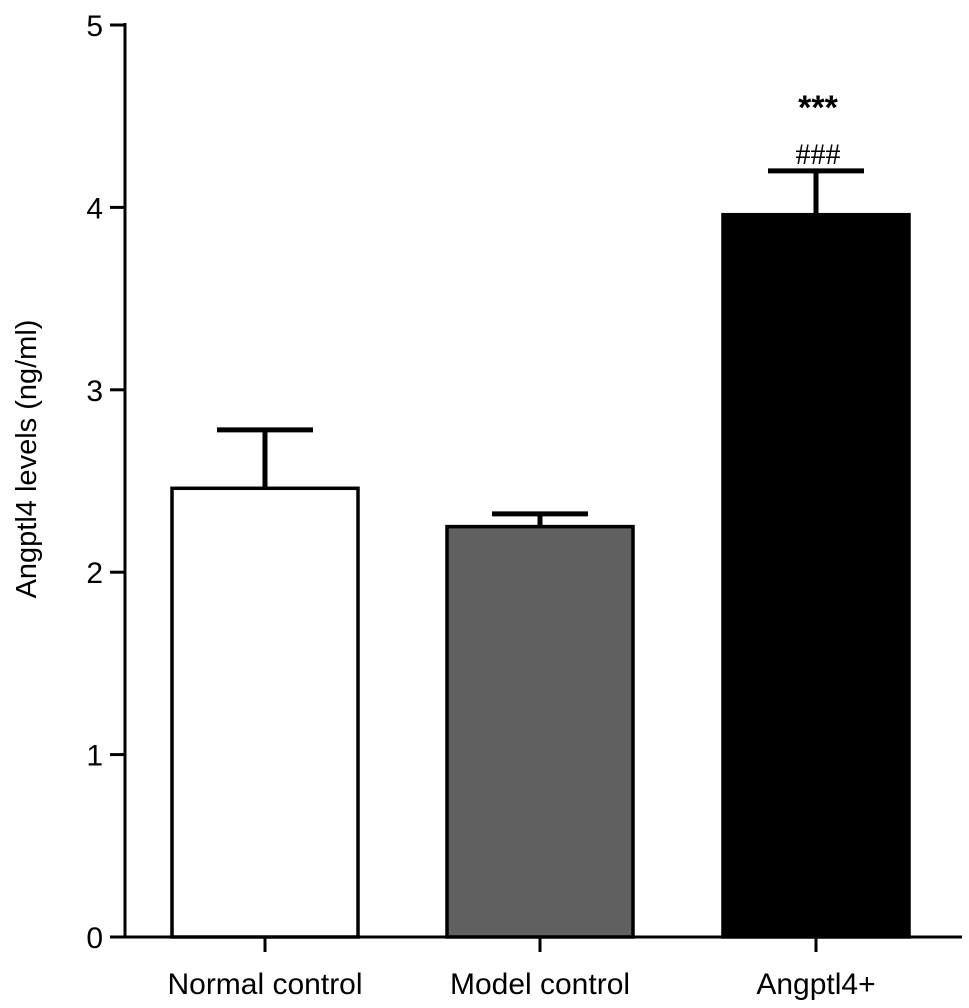 The width and height of the screenshot is (969, 1008). Describe the element at coordinates (94, 391) in the screenshot. I see `y-tick-label-3: 3` at that location.